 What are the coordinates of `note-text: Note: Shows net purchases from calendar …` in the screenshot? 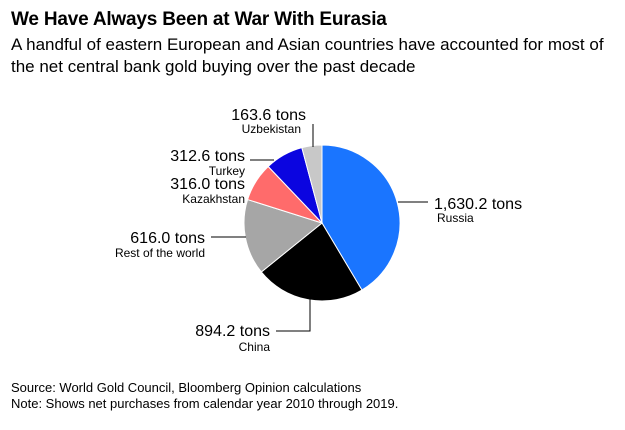 It's located at (205, 403).